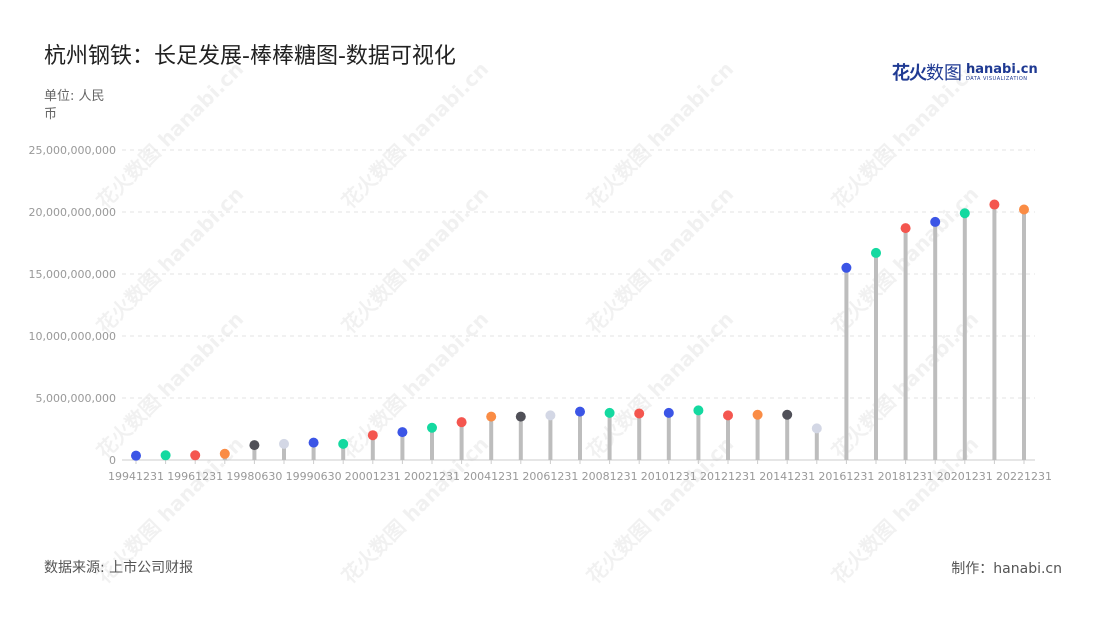 This screenshot has width=1100, height=620. I want to click on logo-en-sub: DATA VISUALIZATION, so click(997, 78).